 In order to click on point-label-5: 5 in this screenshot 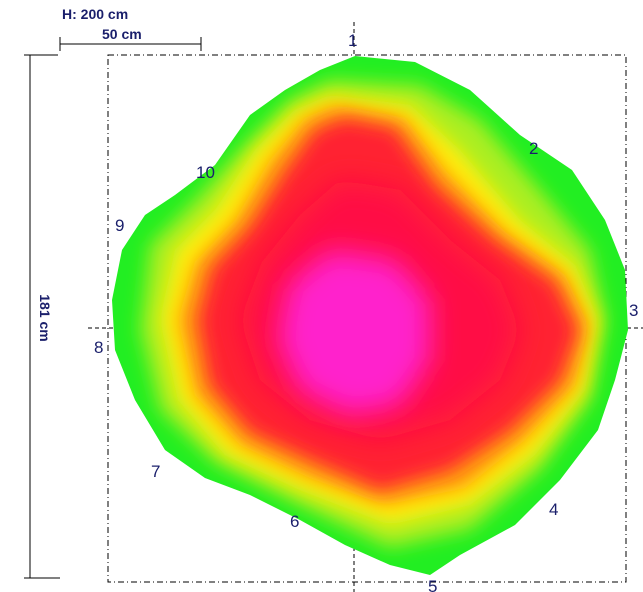, I will do `click(432, 584)`.